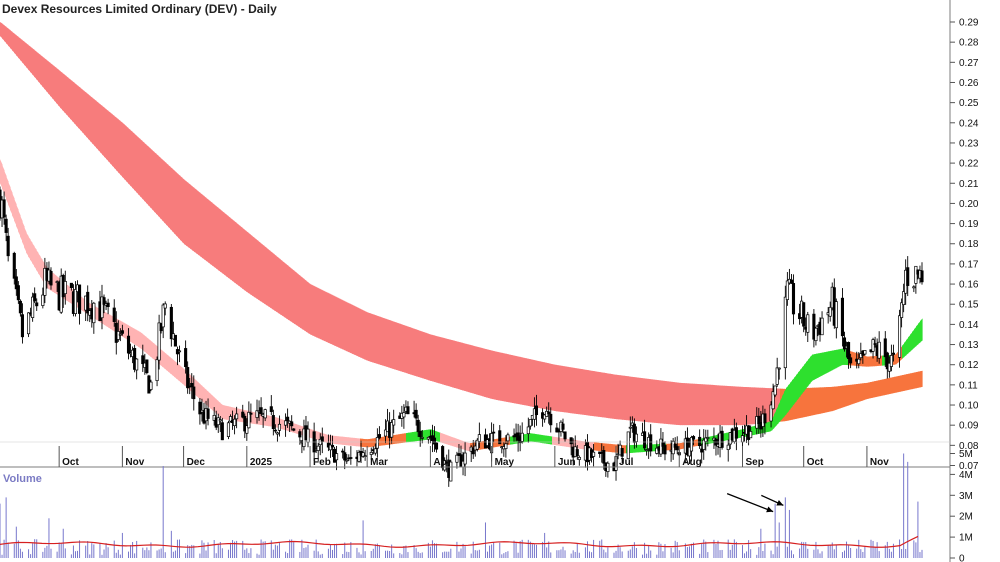 Image resolution: width=1000 pixels, height=562 pixels. Describe the element at coordinates (322, 462) in the screenshot. I see `month-tick-label: Feb` at that location.